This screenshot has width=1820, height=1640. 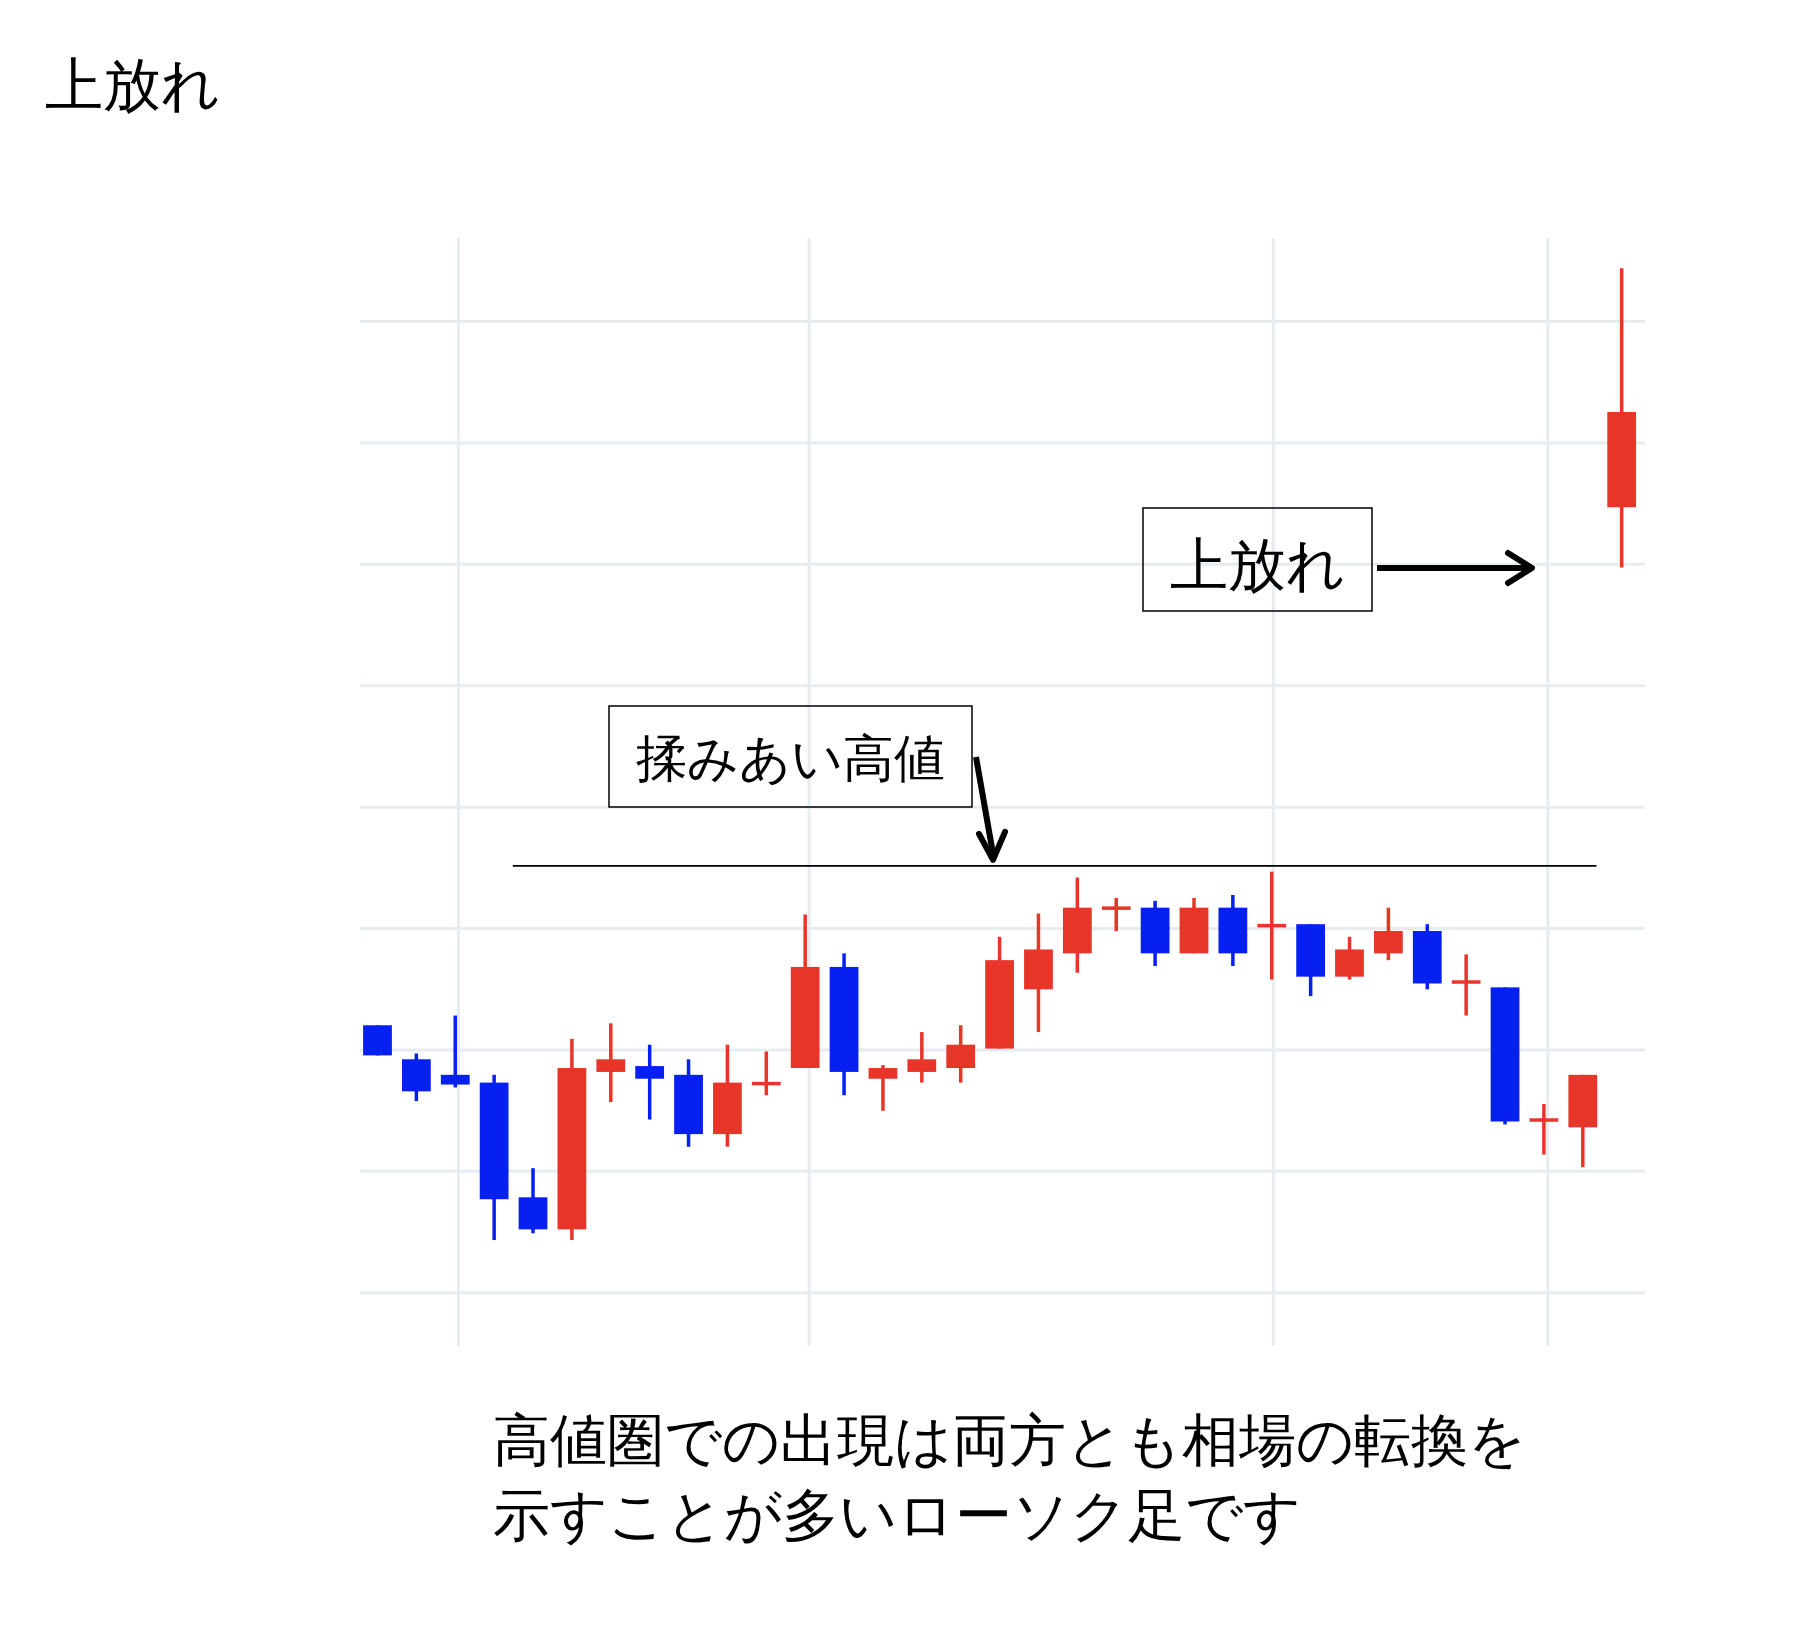 I want to click on annotation: 高値圏での出現は両方とも相場の転換を示すことが多いローソク足です, so click(x=1009, y=1477).